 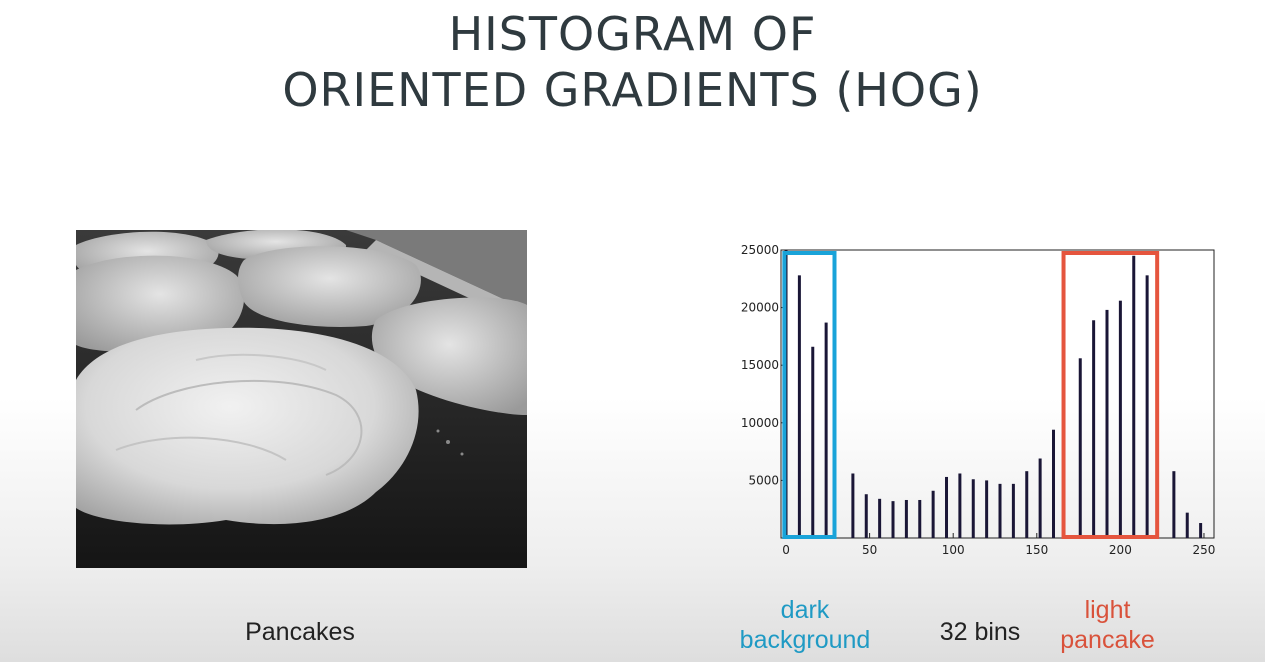 I want to click on bins-caption: 32 bins, so click(x=980, y=632).